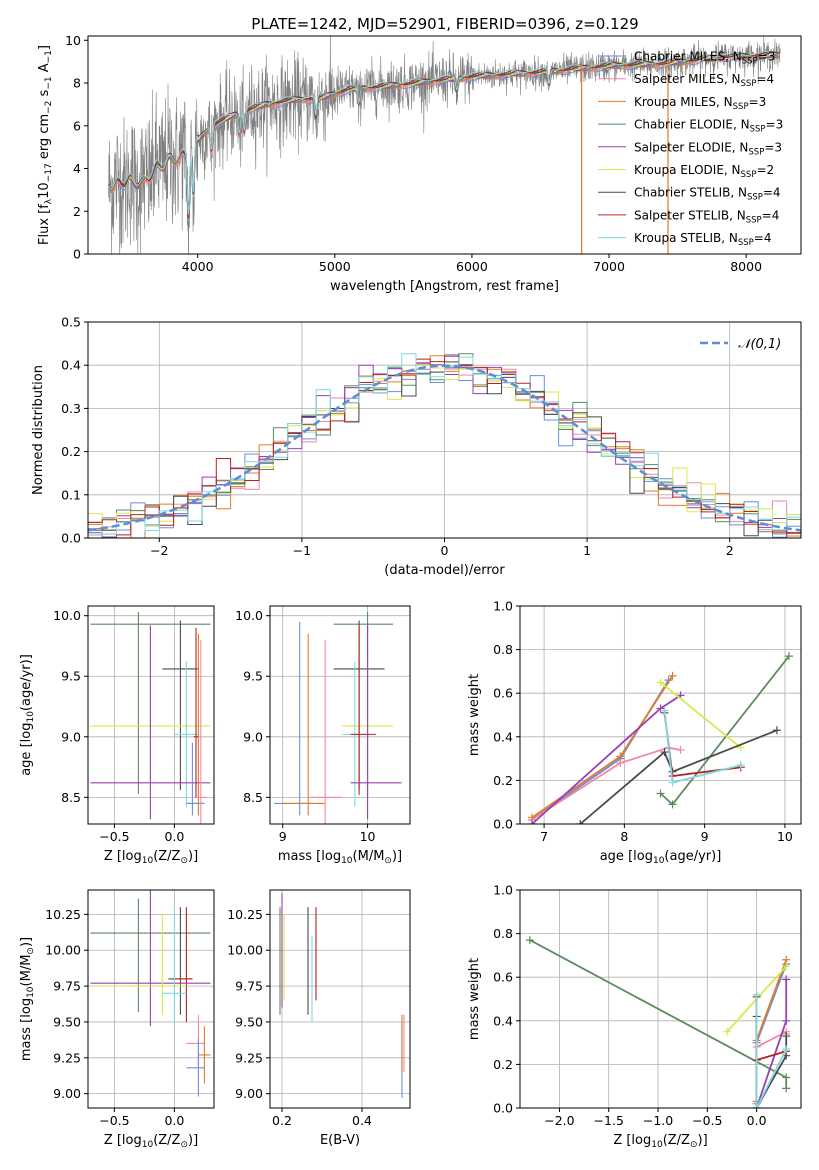 This screenshot has height=1170, width=819. I want to click on residuals-legend: 𝒩(0,1), so click(740, 344).